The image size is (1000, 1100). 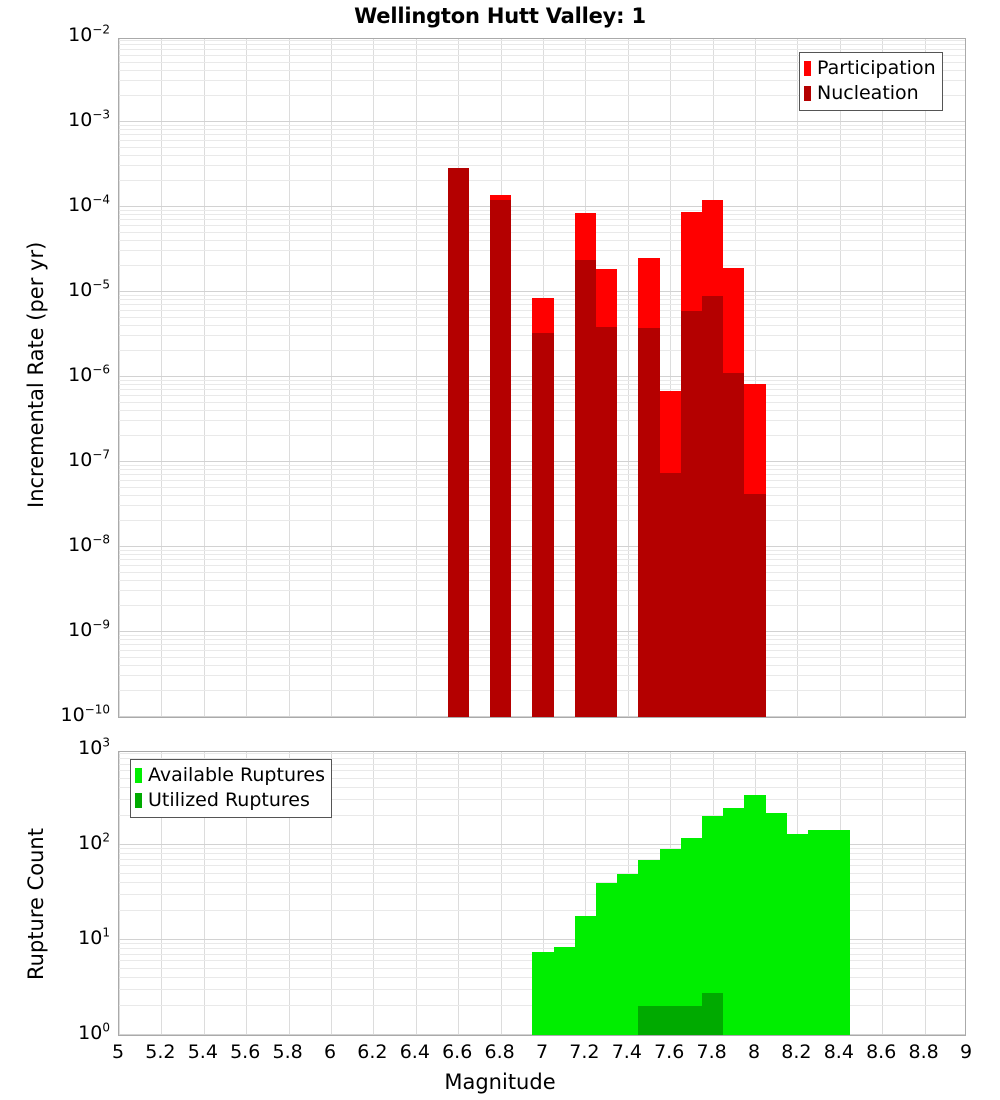 What do you see at coordinates (94, 937) in the screenshot?
I see `y-tick-label: 10¹` at bounding box center [94, 937].